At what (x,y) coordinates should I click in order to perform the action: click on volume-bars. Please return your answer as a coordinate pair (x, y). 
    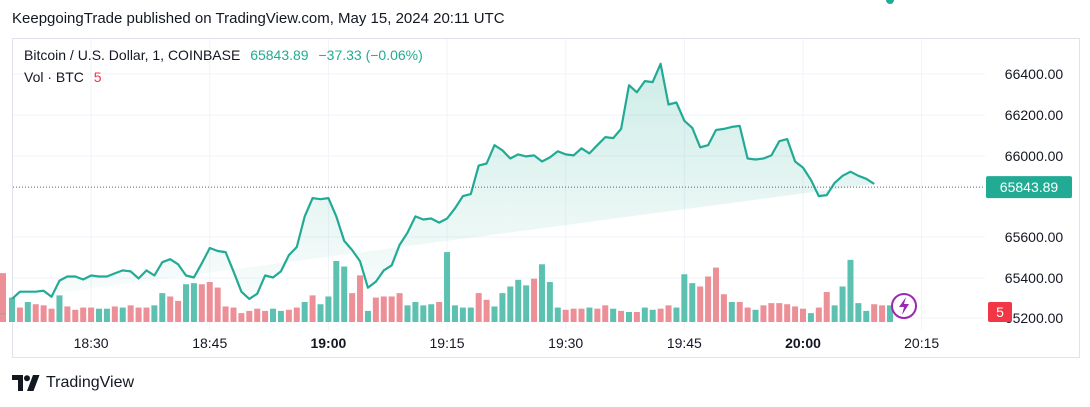
    Looking at the image, I should click on (447, 287).